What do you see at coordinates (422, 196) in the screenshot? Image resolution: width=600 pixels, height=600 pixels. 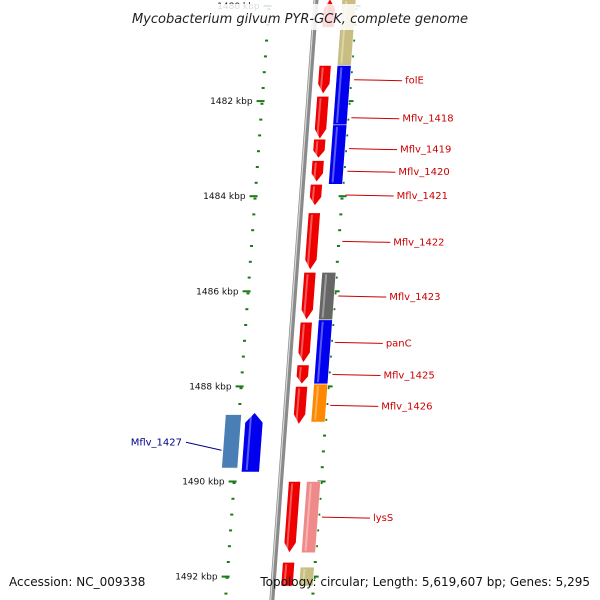 I see `gene-label: Mflv_1421` at bounding box center [422, 196].